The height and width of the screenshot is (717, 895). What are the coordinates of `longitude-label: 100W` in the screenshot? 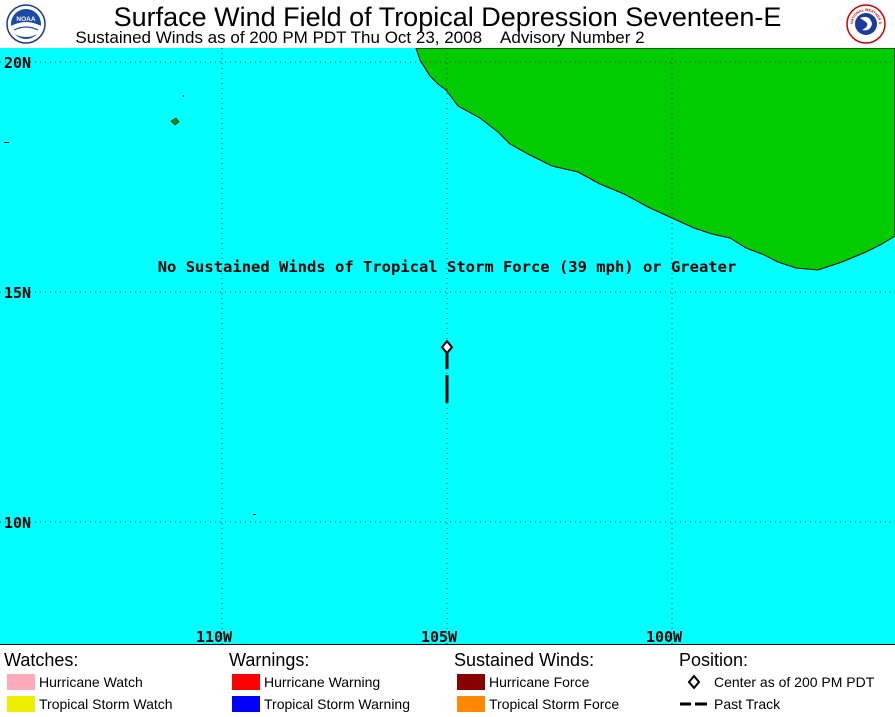 It's located at (664, 636).